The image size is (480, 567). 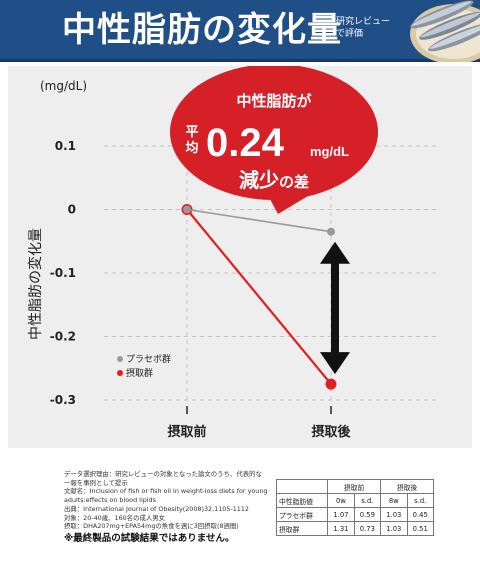 I want to click on table-cell: 1.31, so click(x=341, y=528).